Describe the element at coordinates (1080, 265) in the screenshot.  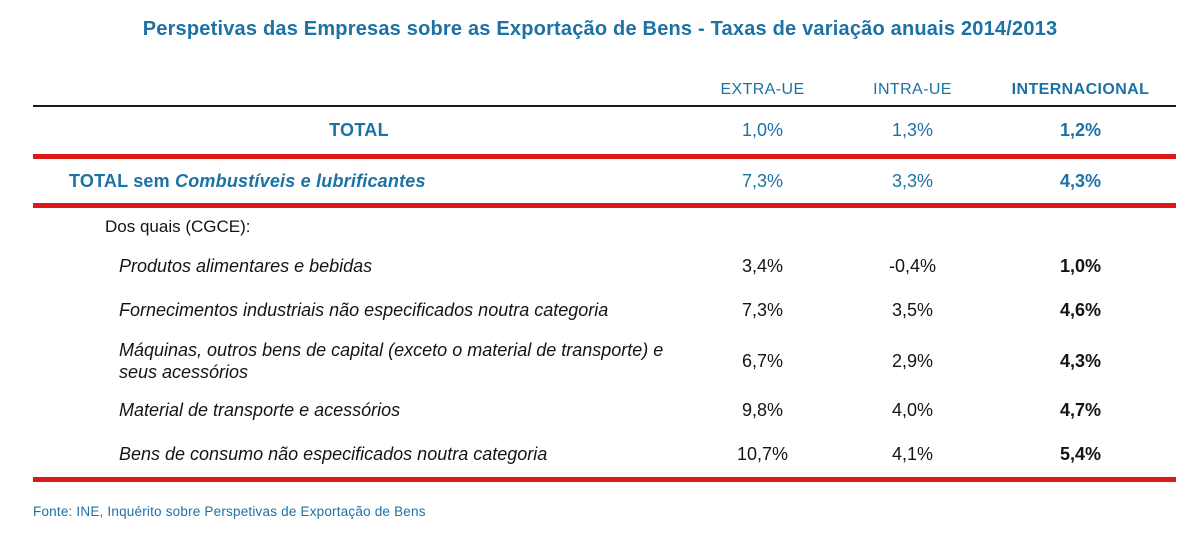
I see `internacional-value: 1,0%` at that location.